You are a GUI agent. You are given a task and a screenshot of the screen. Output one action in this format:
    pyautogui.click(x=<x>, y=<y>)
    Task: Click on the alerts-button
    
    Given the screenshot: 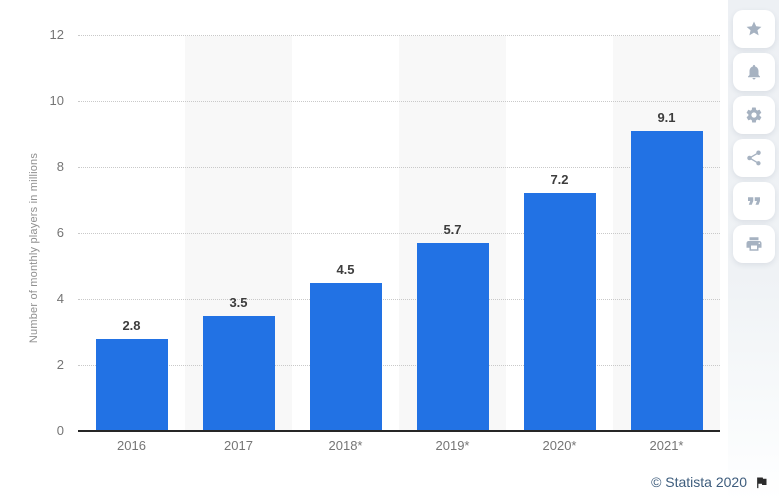 What is the action you would take?
    pyautogui.click(x=753, y=72)
    